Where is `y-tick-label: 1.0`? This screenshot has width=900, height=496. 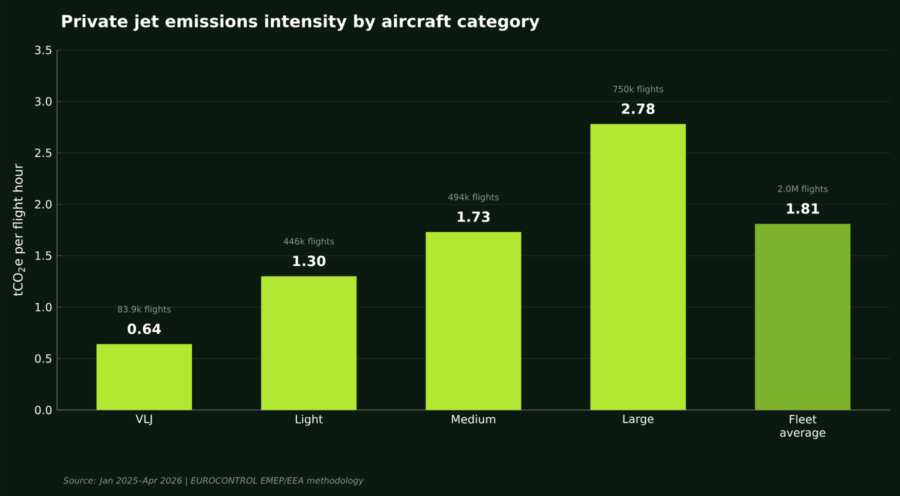 y-tick-label: 1.0 is located at coordinates (44, 307).